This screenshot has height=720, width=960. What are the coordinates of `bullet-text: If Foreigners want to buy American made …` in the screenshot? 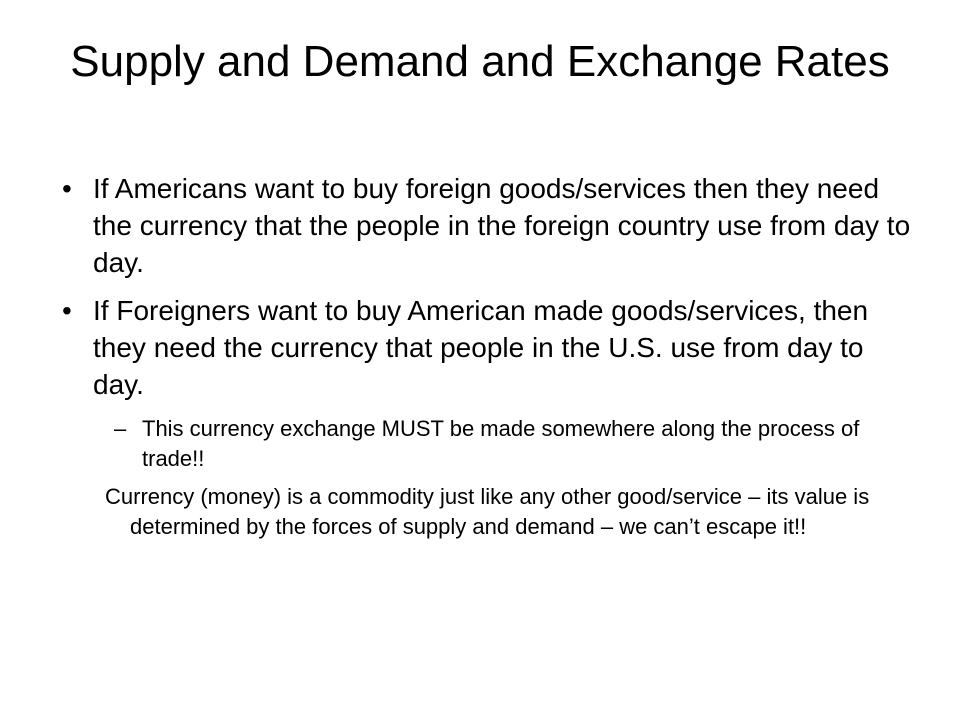 It's located at (481, 347).